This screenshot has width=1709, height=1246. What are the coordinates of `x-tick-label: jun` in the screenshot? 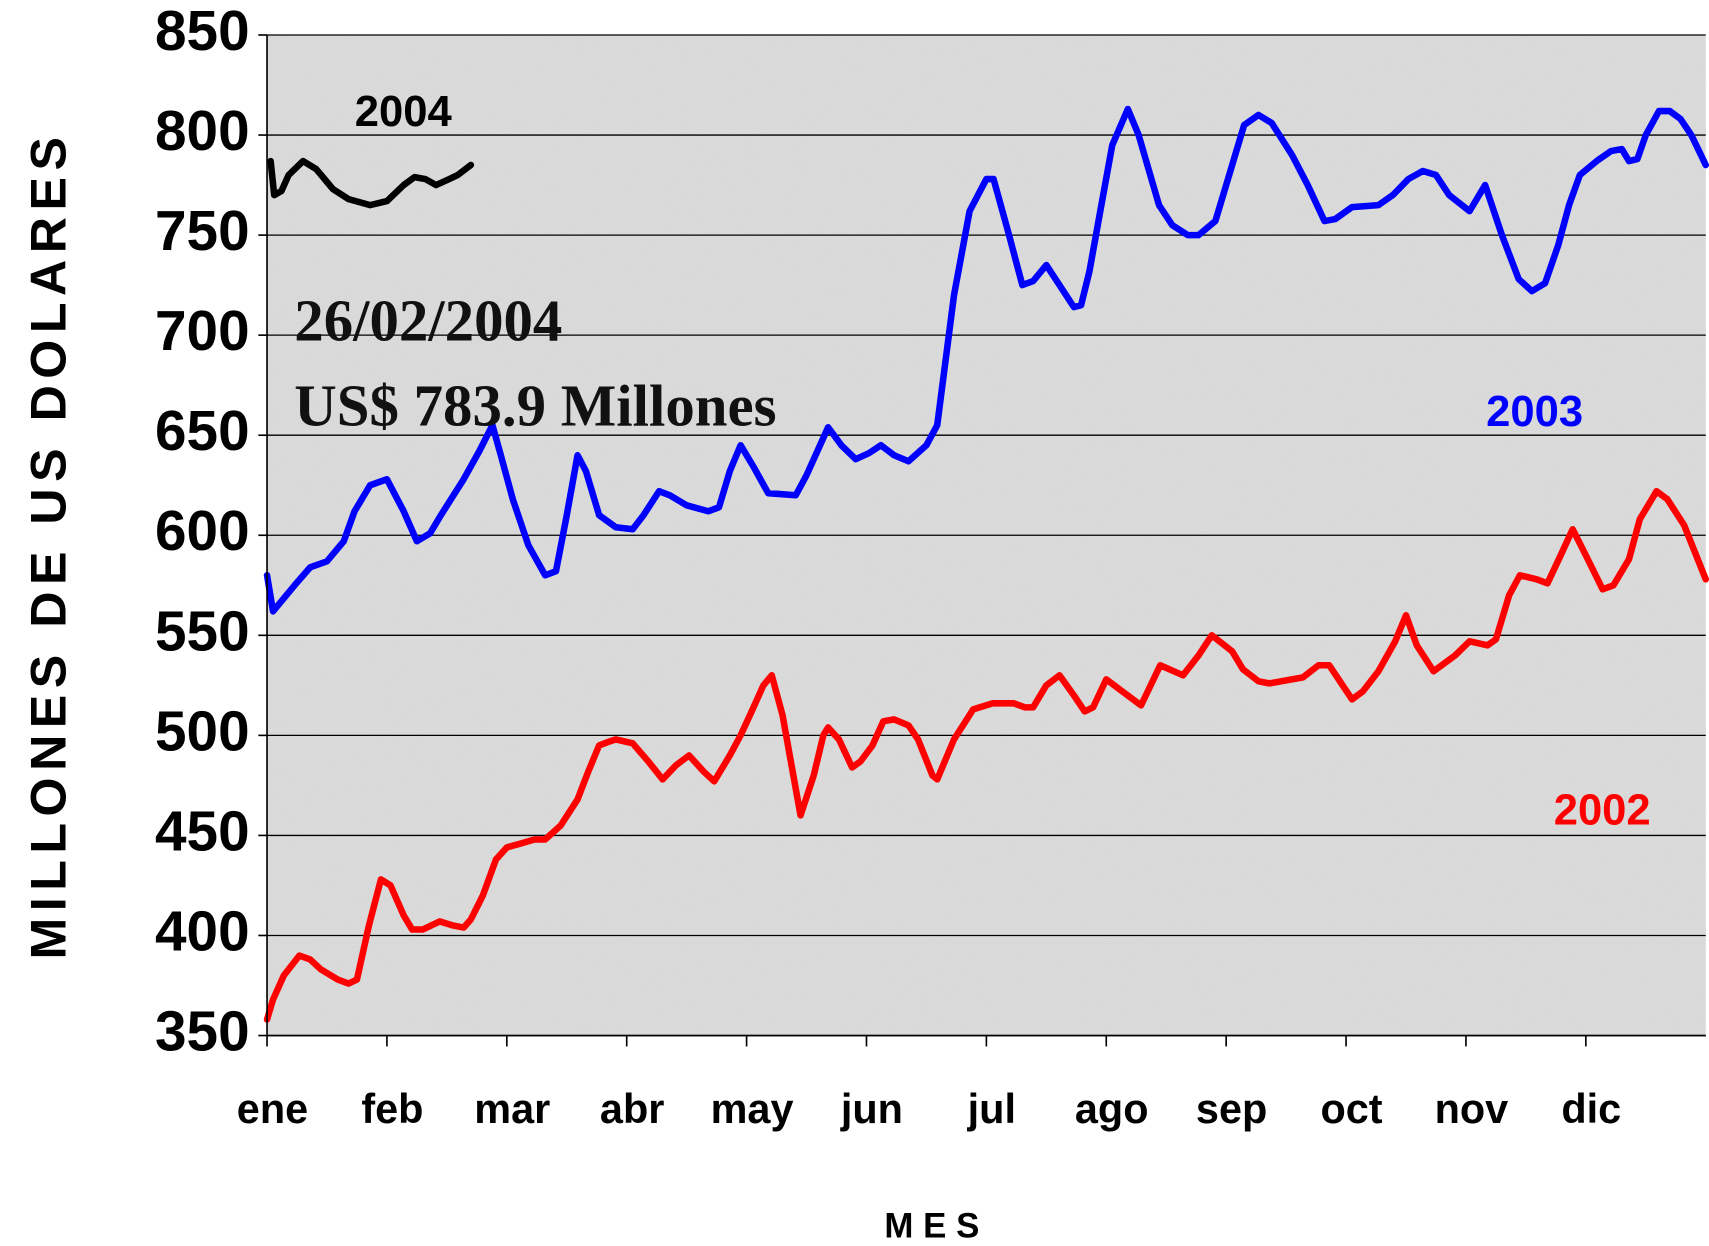 It's located at (871, 1109).